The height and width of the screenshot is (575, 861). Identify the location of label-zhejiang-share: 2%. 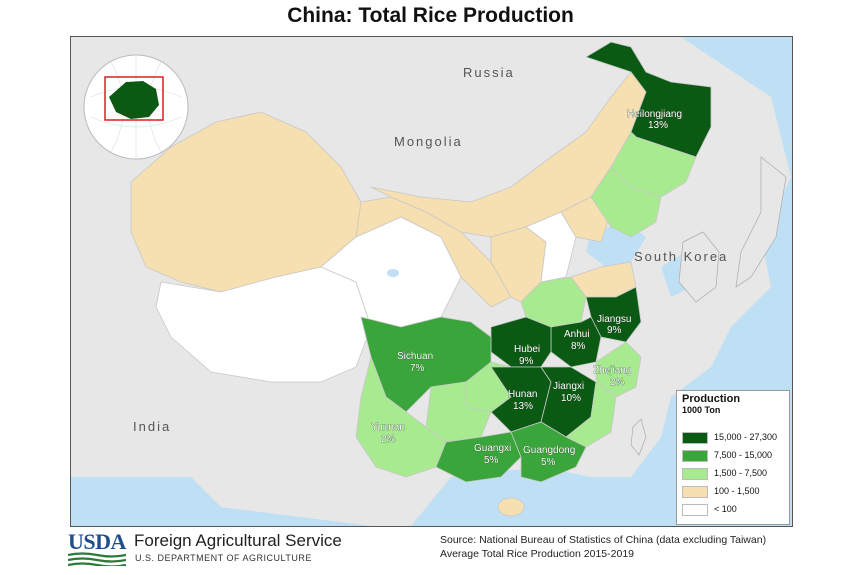
(617, 382).